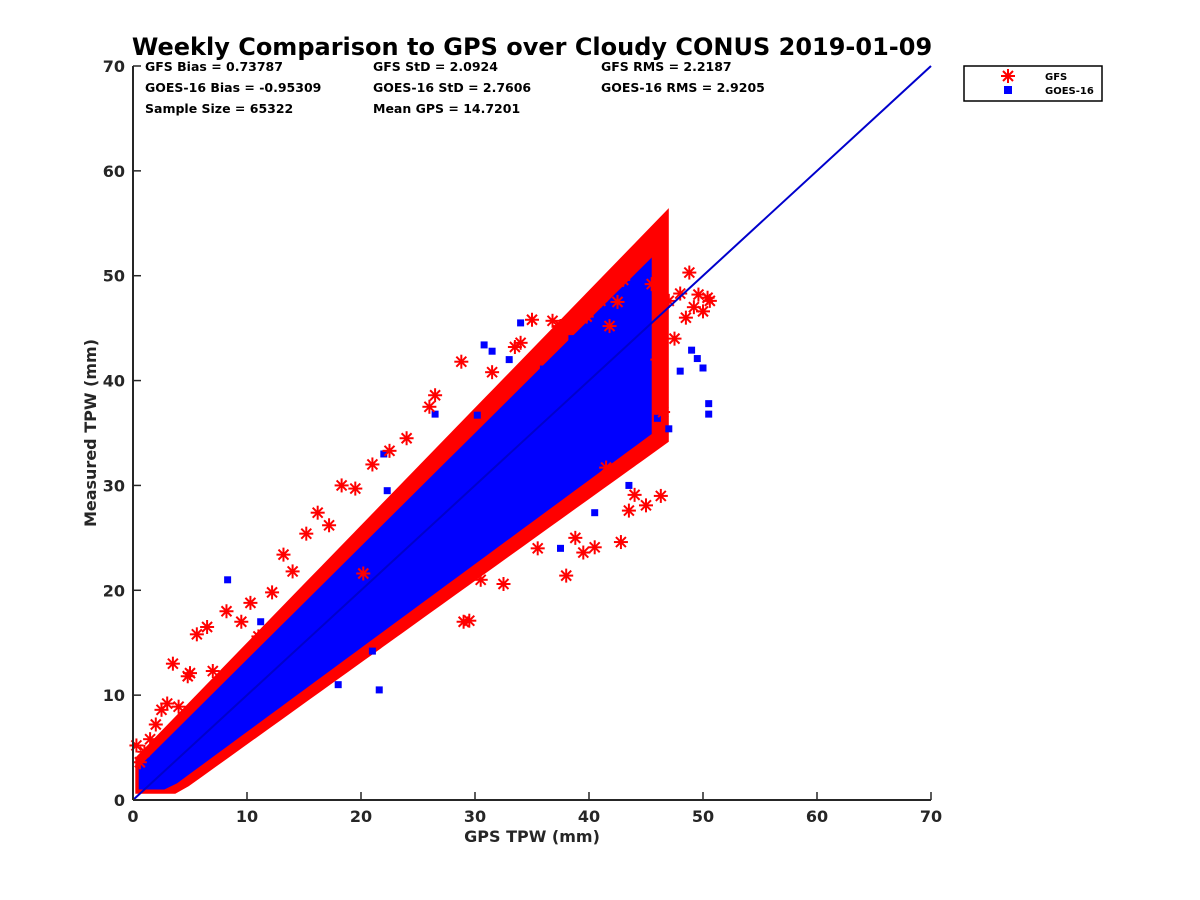  Describe the element at coordinates (1033, 83) in the screenshot. I see `legend: GFS GOES-16` at that location.